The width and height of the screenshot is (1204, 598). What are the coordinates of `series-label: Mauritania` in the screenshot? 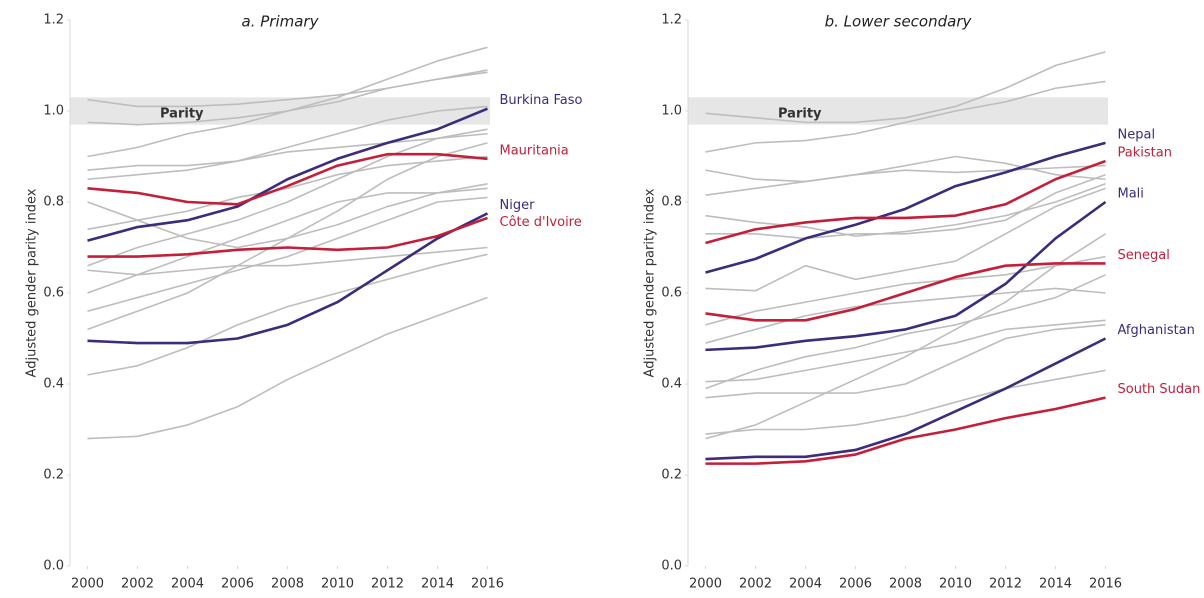 It's located at (534, 150).